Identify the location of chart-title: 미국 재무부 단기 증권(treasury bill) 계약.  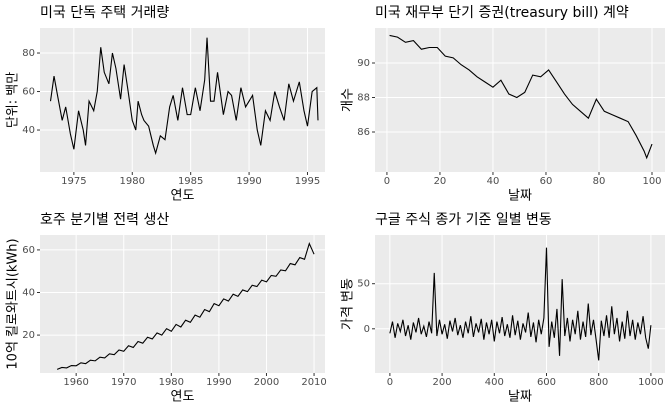
(502, 13).